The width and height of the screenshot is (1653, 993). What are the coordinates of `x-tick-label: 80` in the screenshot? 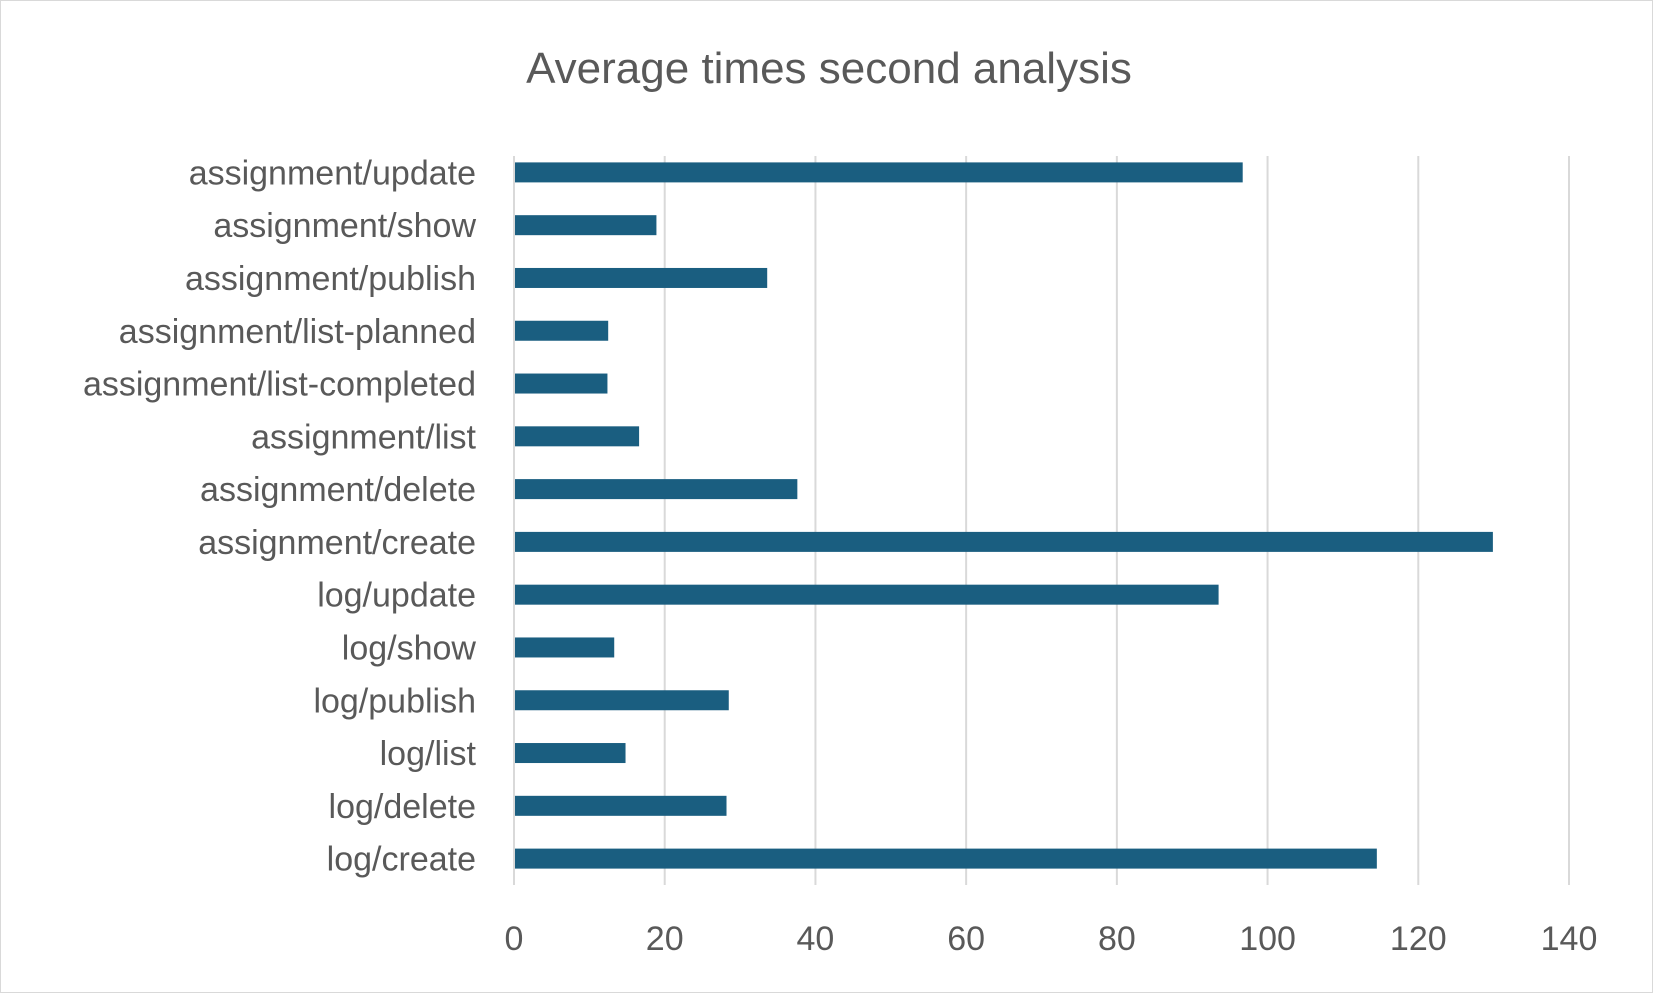 It's located at (1117, 939).